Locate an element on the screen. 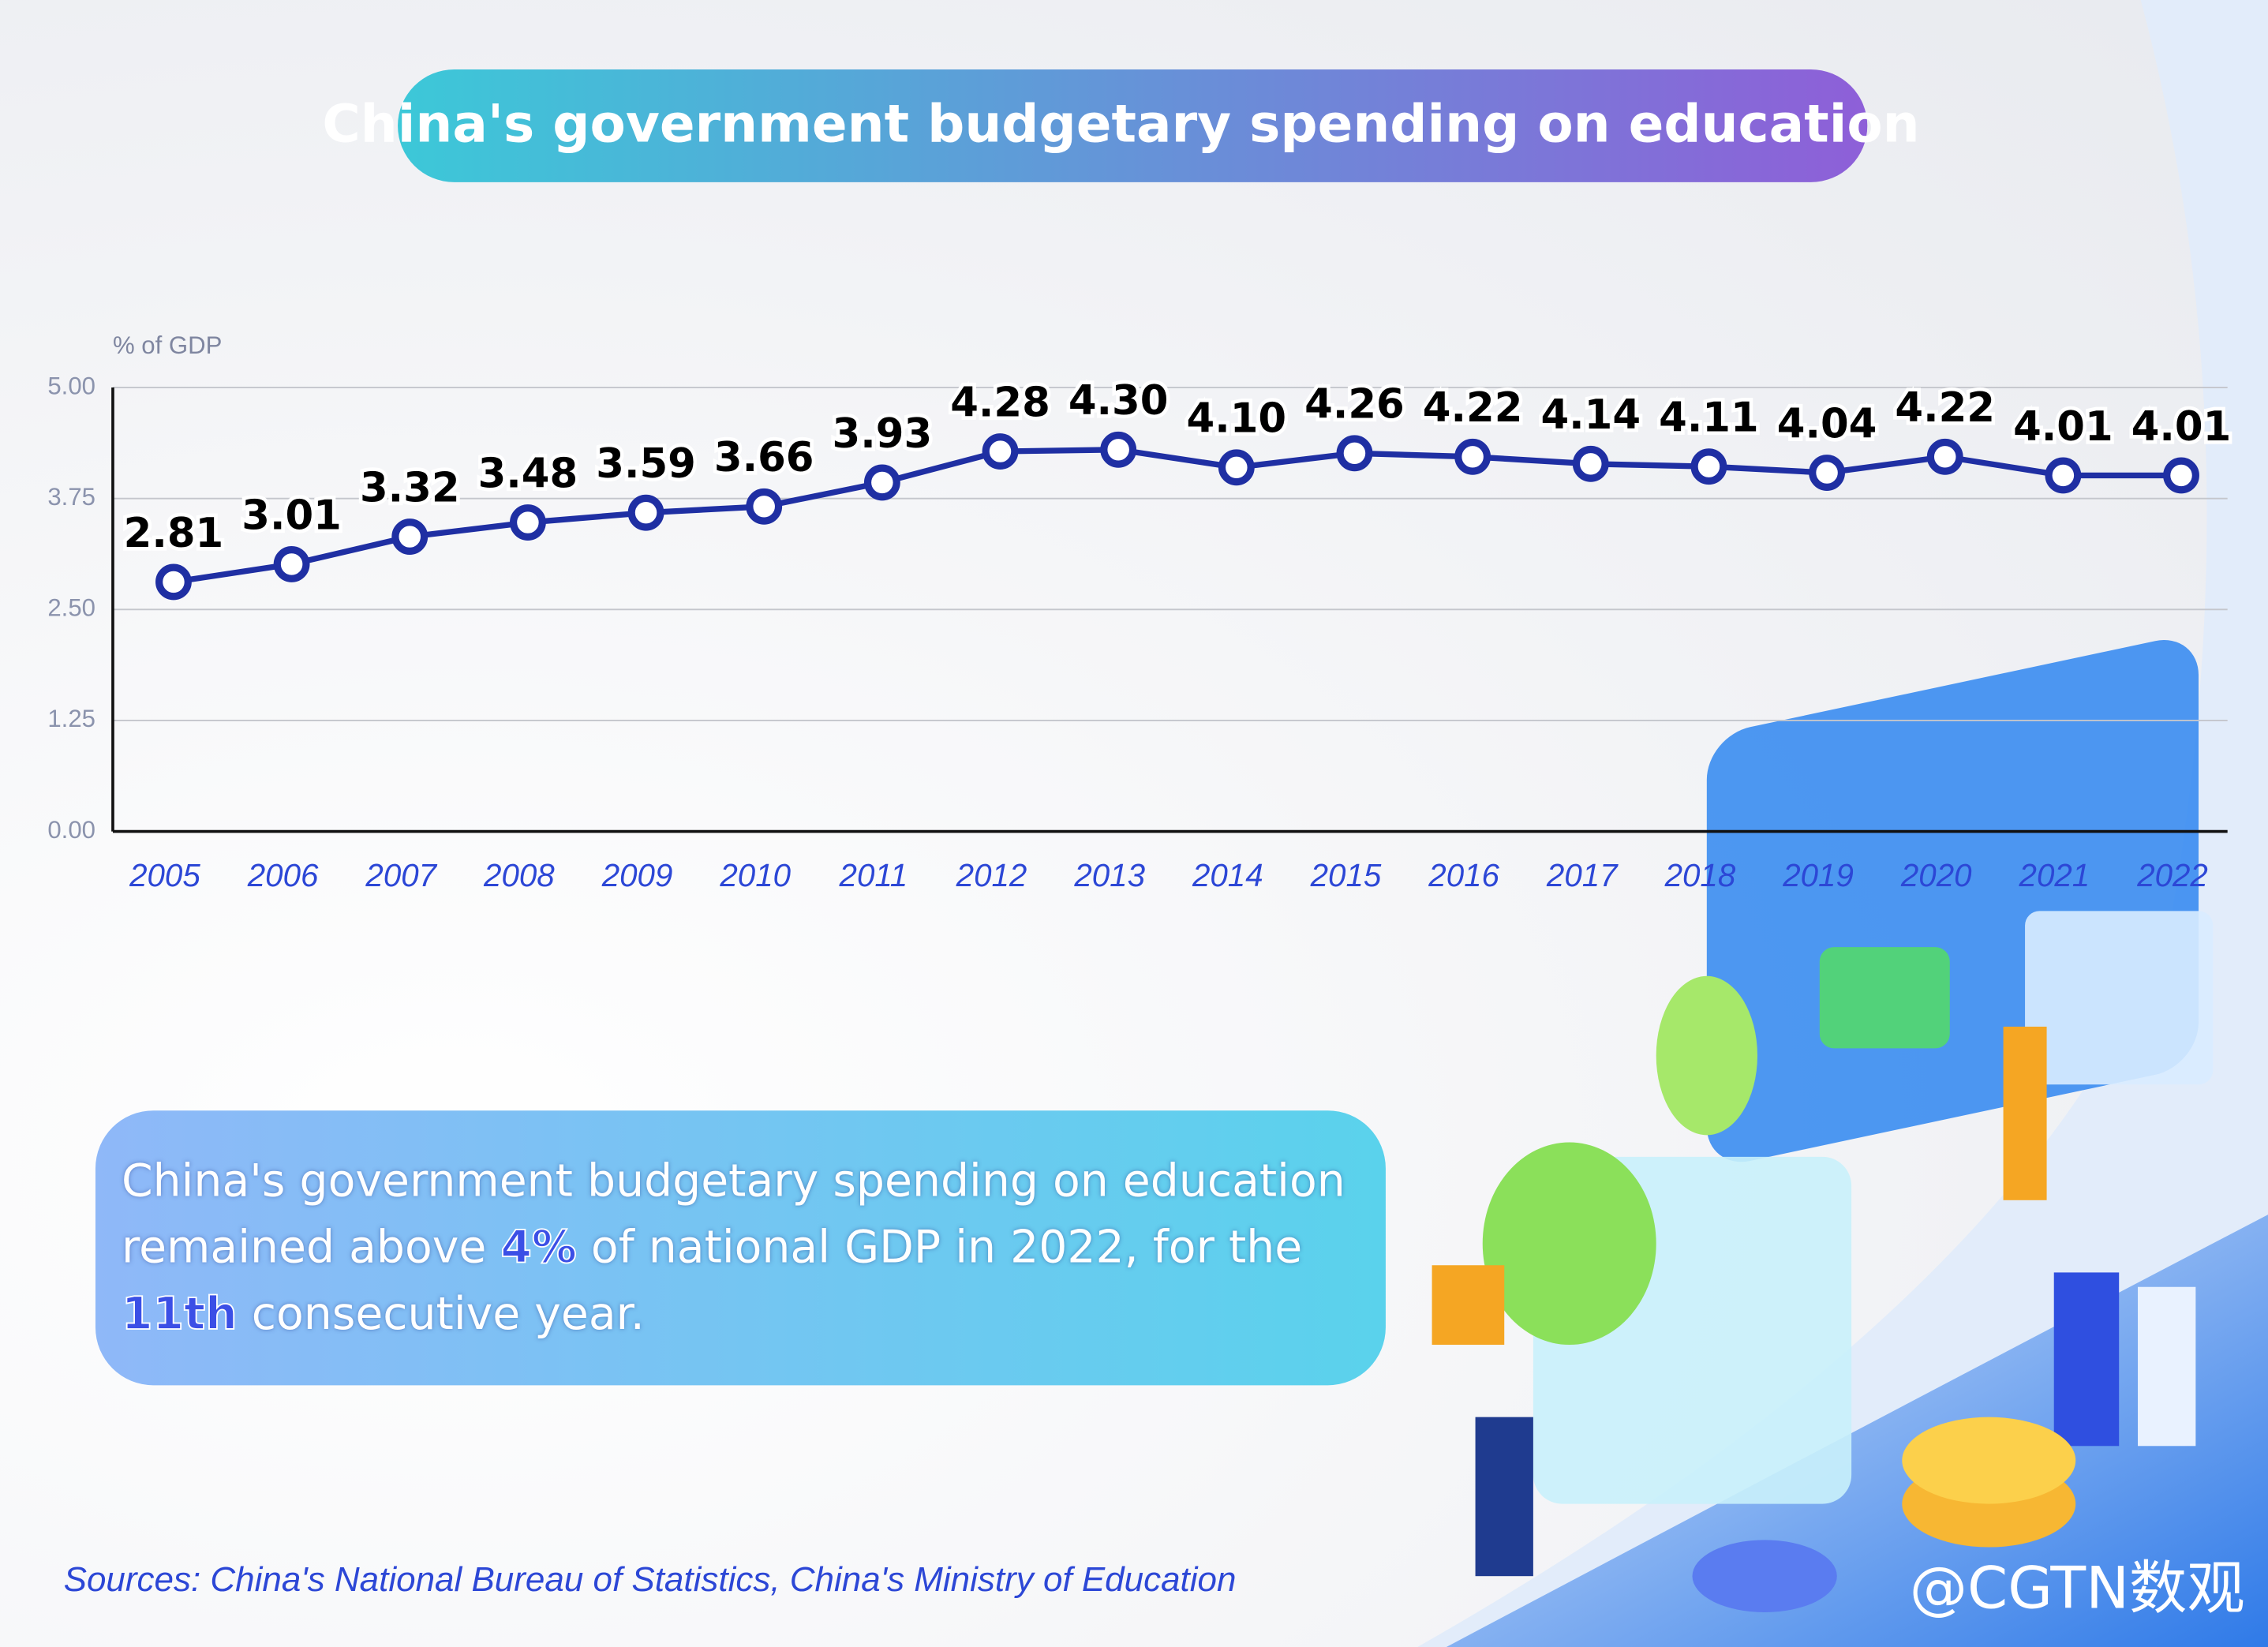 Image resolution: width=2268 pixels, height=1647 pixels. y-tick-label: 5.00 is located at coordinates (71, 385).